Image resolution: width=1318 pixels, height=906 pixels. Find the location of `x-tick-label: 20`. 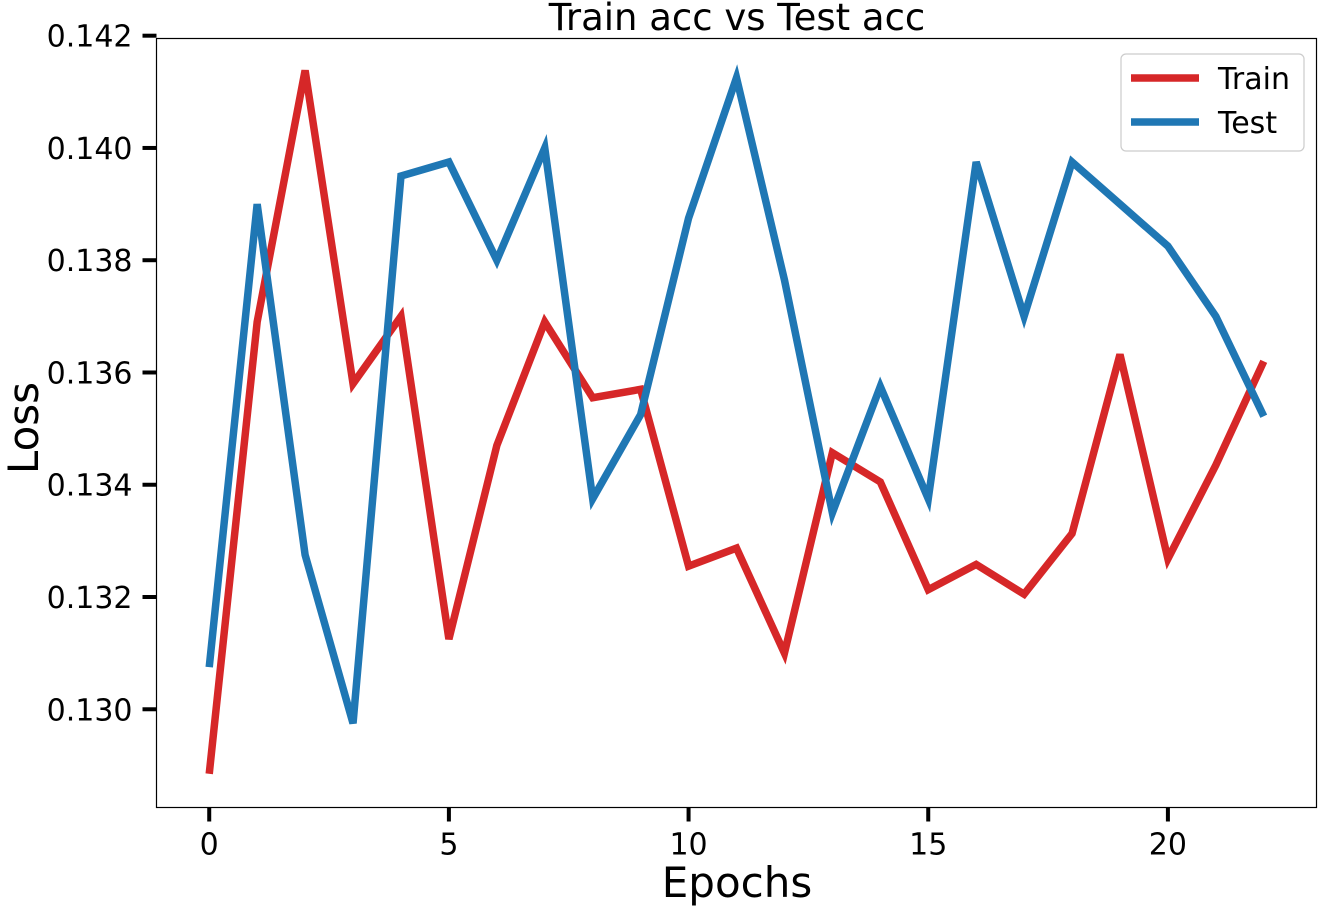

x-tick-label: 20 is located at coordinates (1168, 845).